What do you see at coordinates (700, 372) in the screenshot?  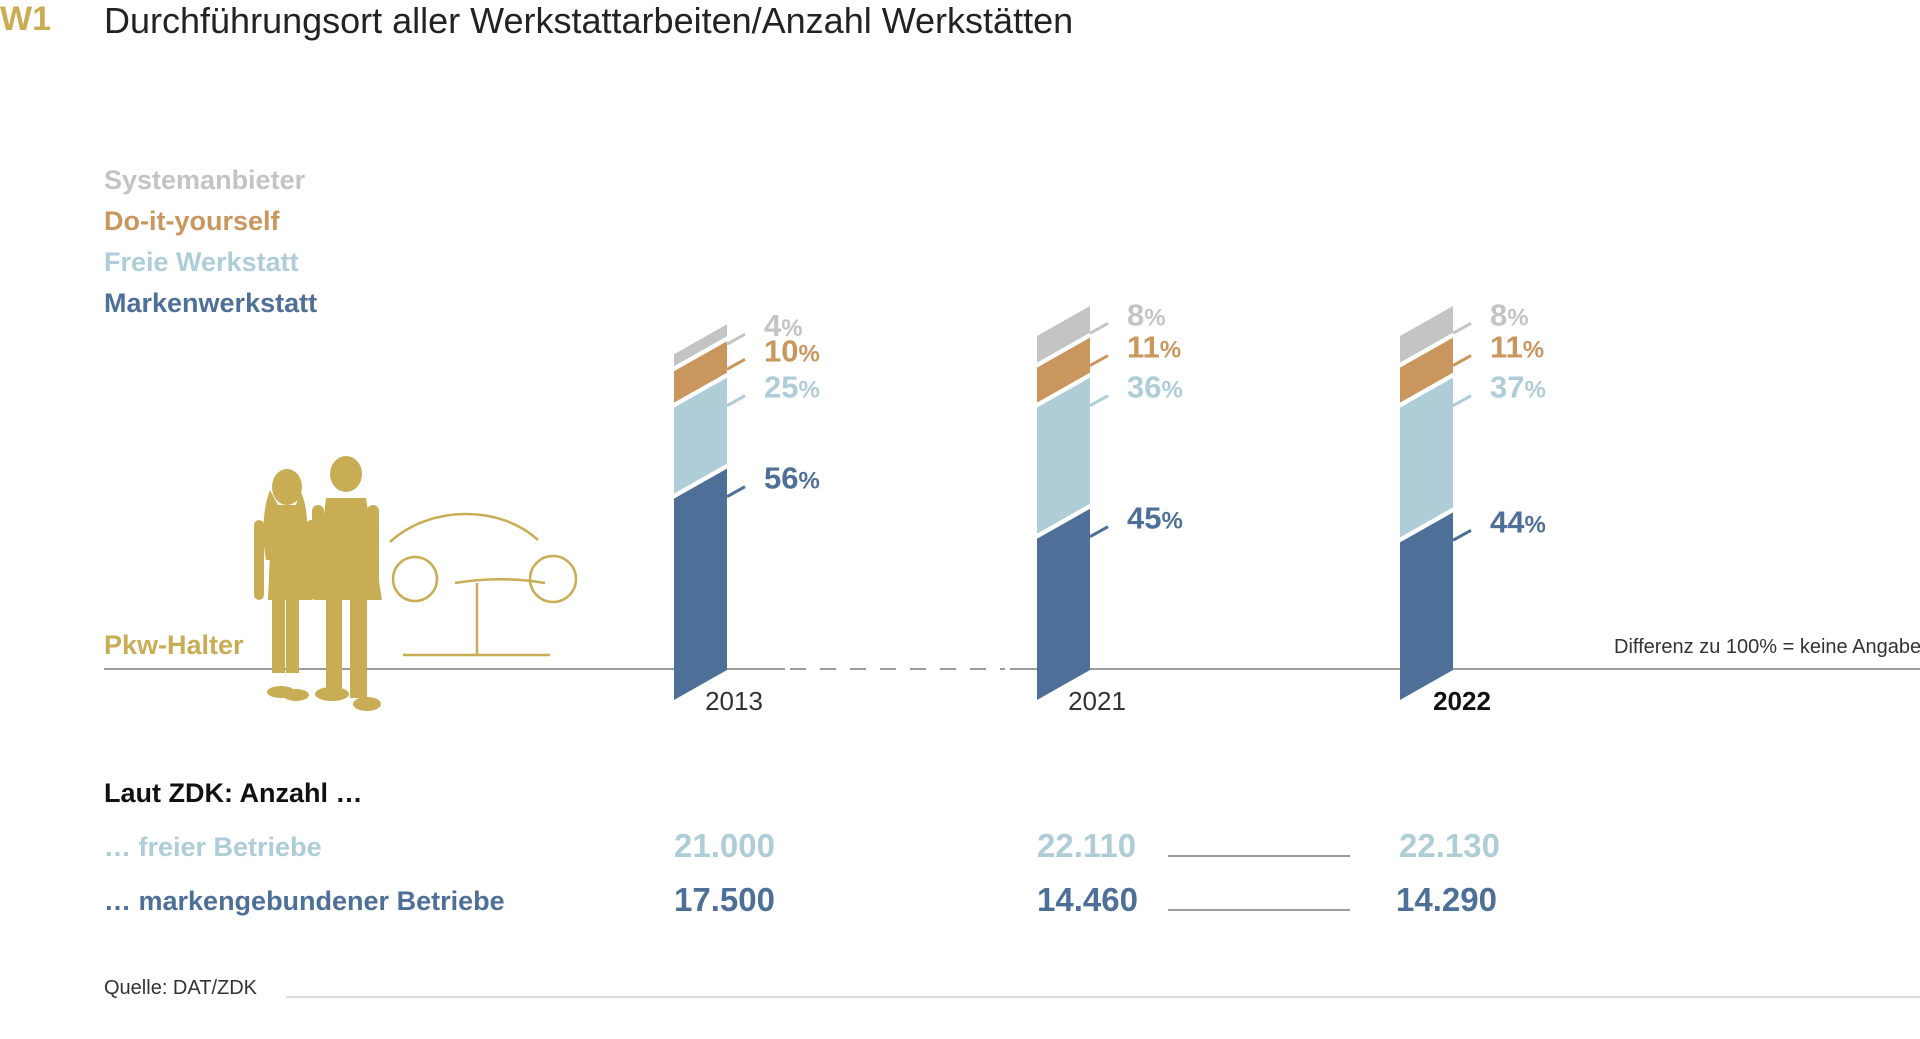 I see `bar-segment-do-it-yourself-2013` at bounding box center [700, 372].